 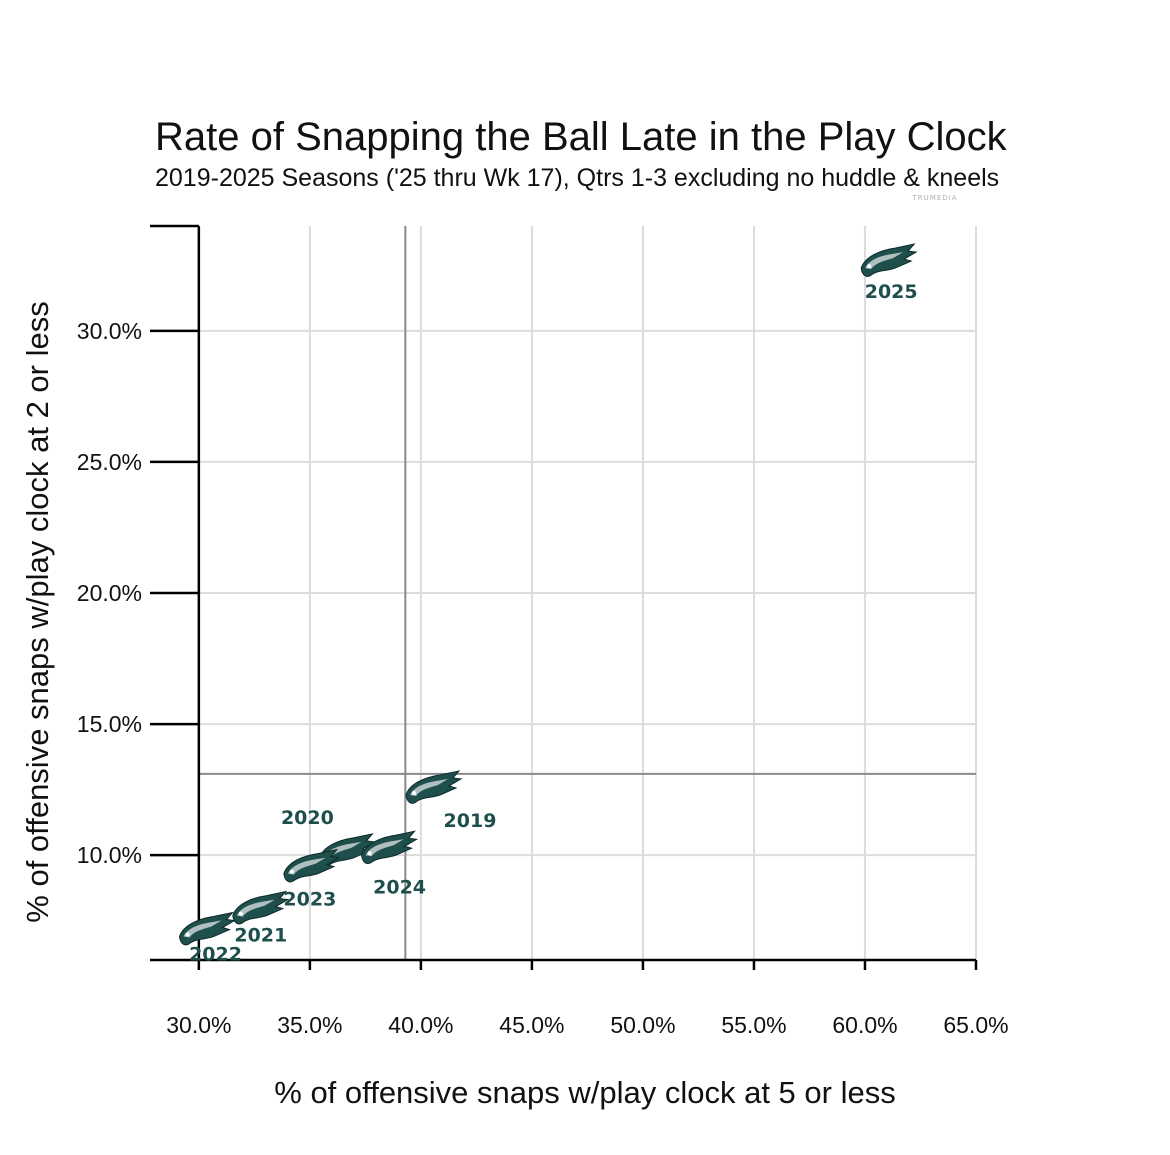 What do you see at coordinates (215, 955) in the screenshot?
I see `point-label: 2022` at bounding box center [215, 955].